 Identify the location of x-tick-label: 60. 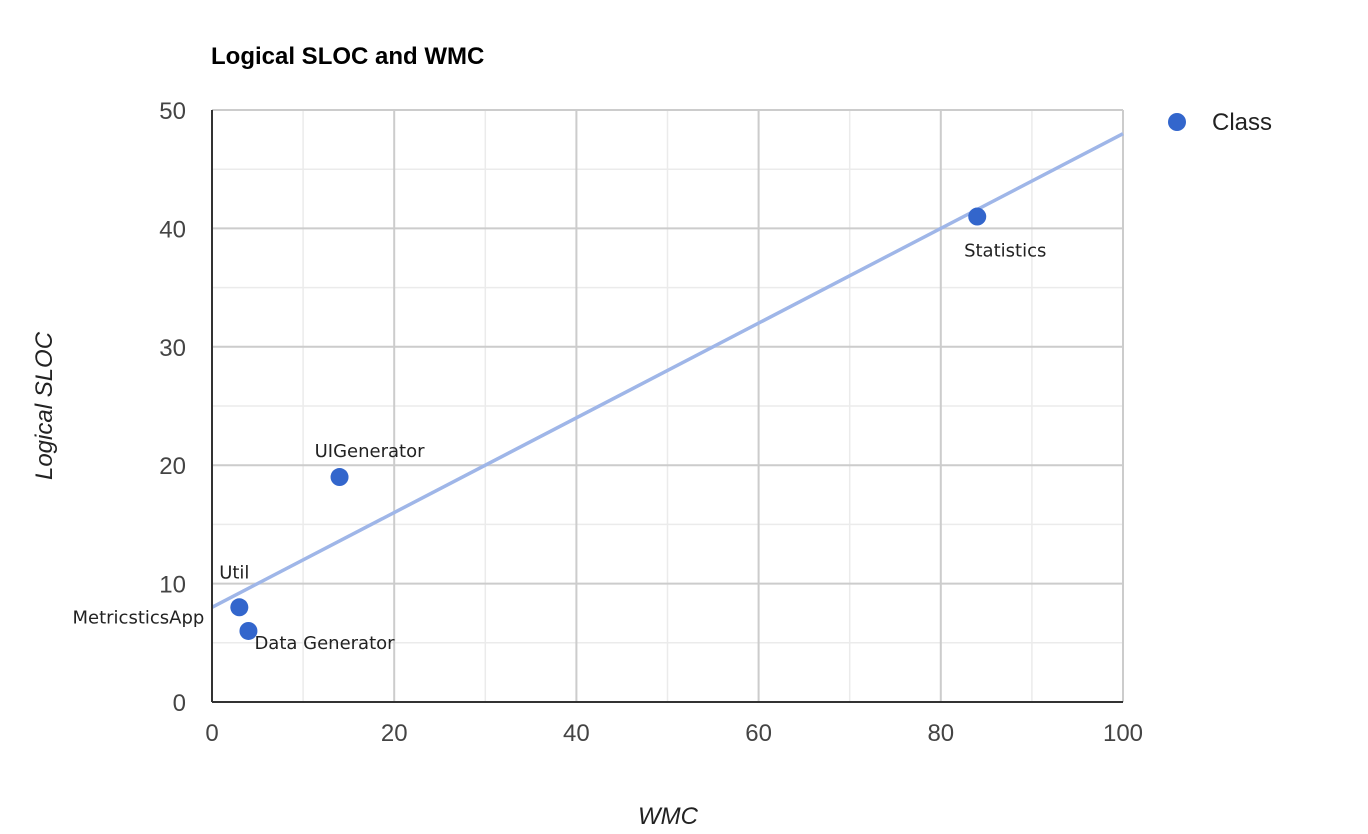
(758, 733).